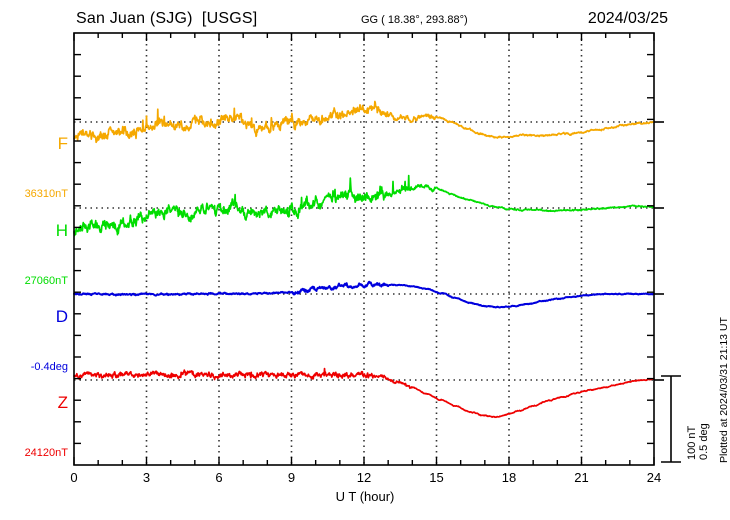 The width and height of the screenshot is (730, 520). What do you see at coordinates (364, 122) in the screenshot?
I see `trace-f` at bounding box center [364, 122].